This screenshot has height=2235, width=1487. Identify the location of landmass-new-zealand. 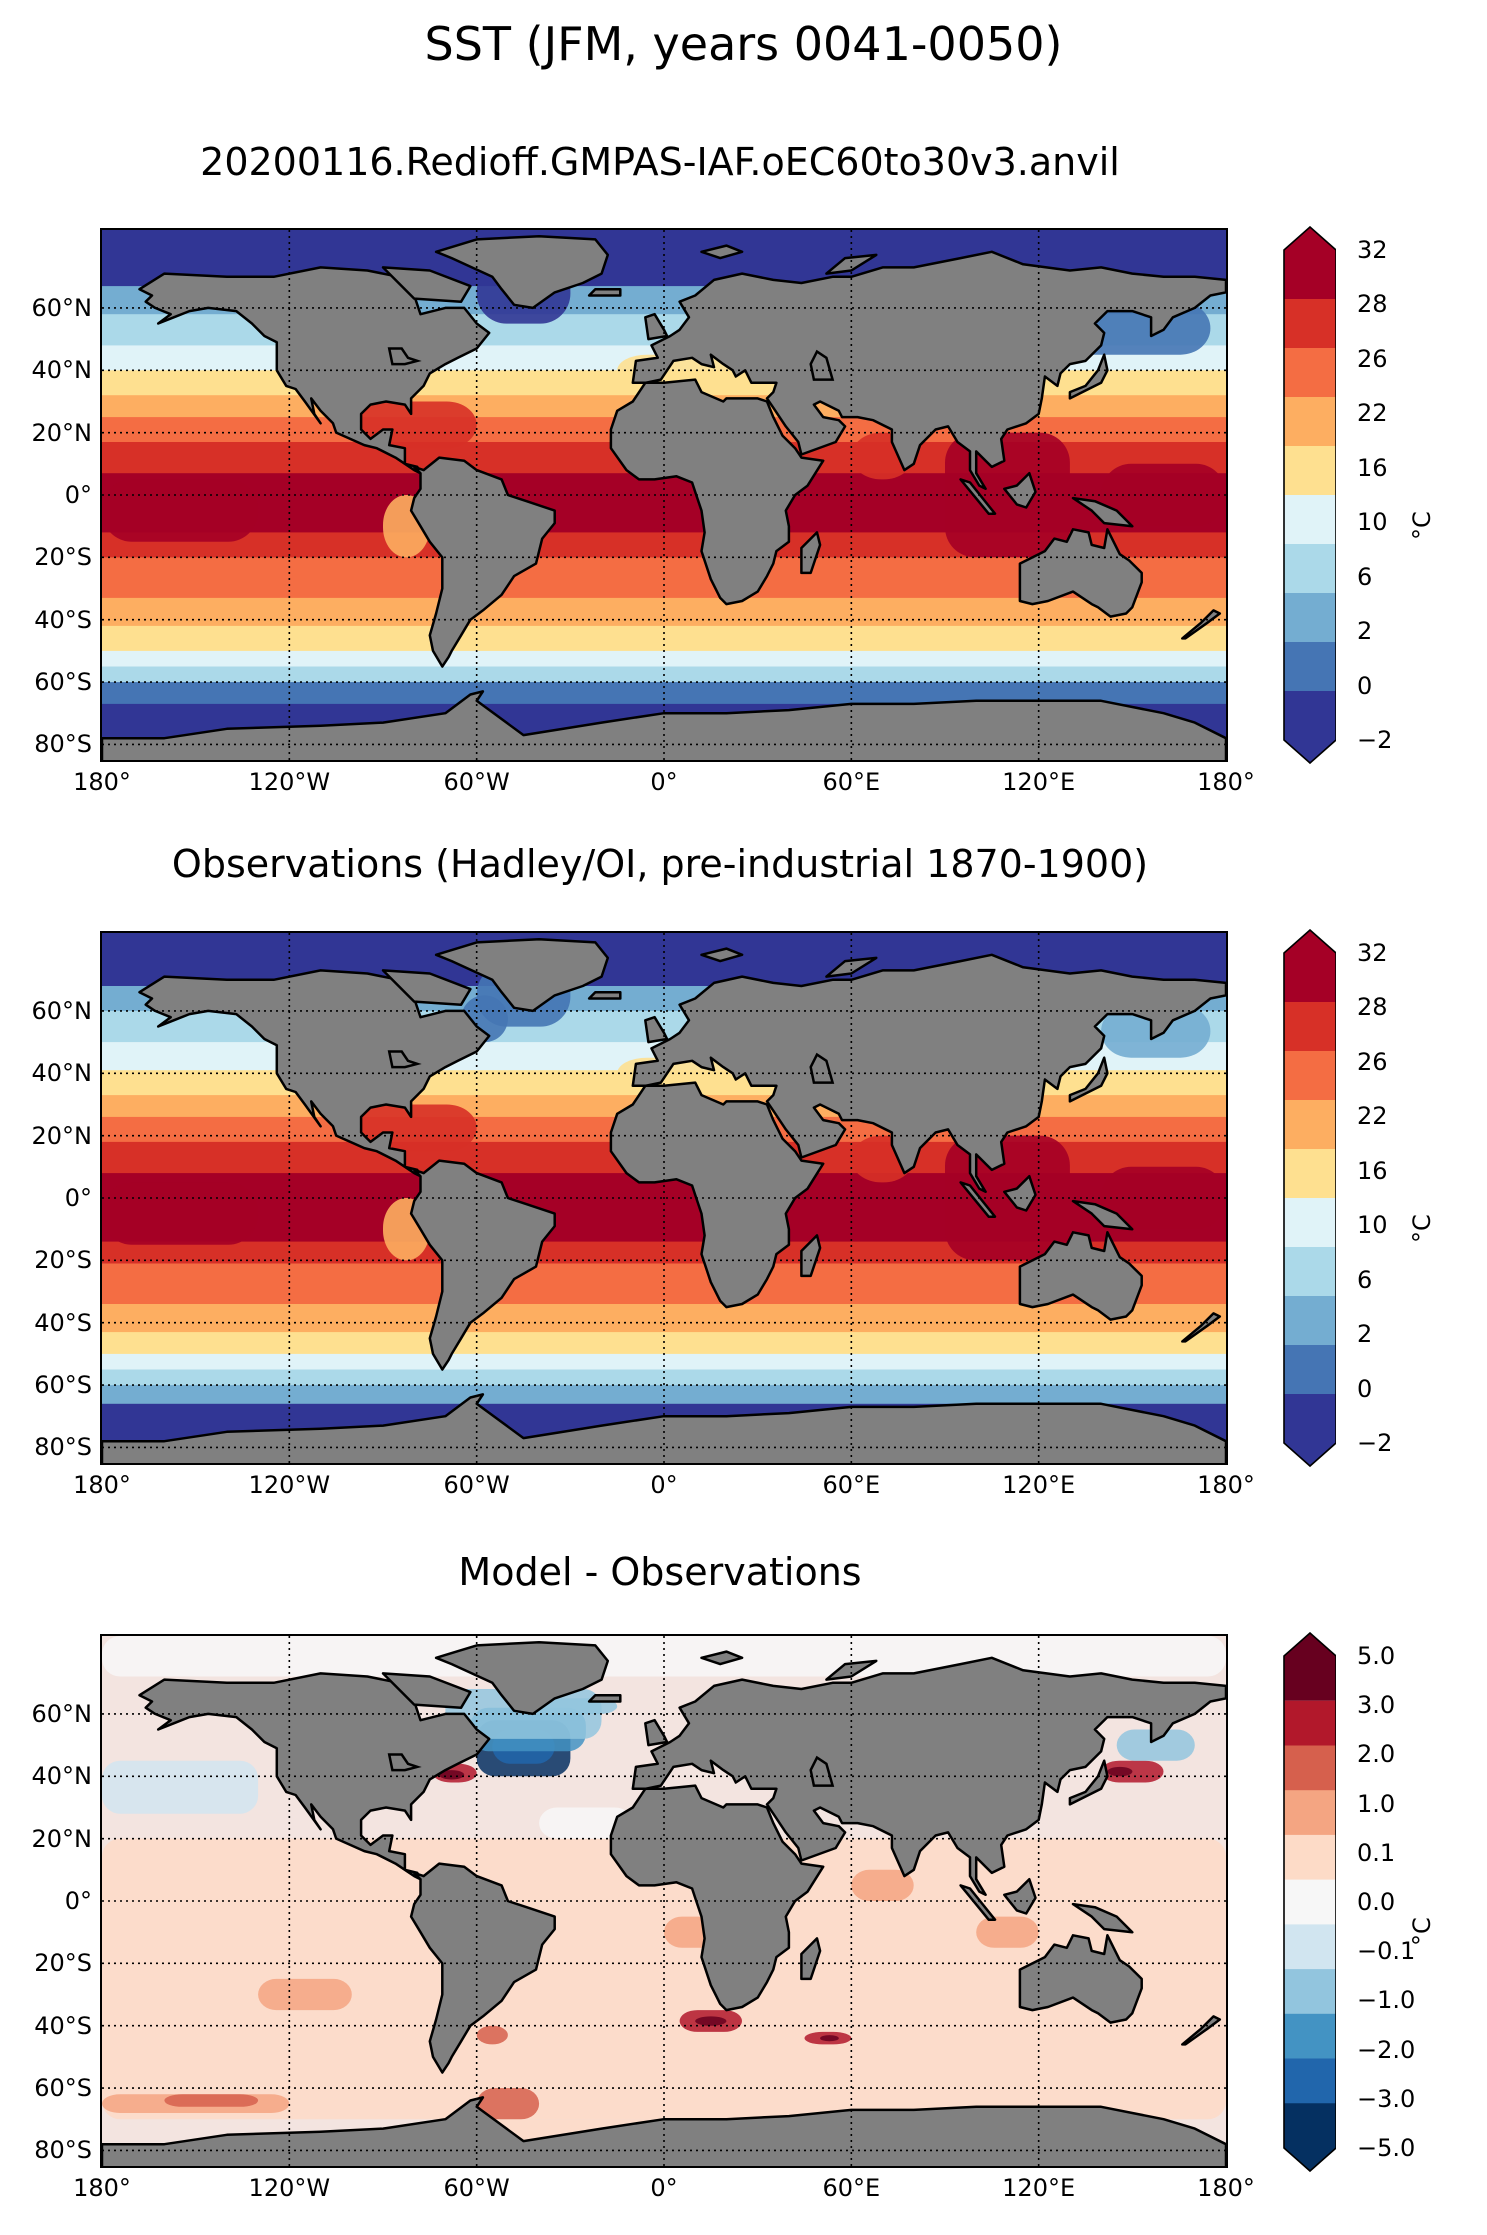
(1201, 2030).